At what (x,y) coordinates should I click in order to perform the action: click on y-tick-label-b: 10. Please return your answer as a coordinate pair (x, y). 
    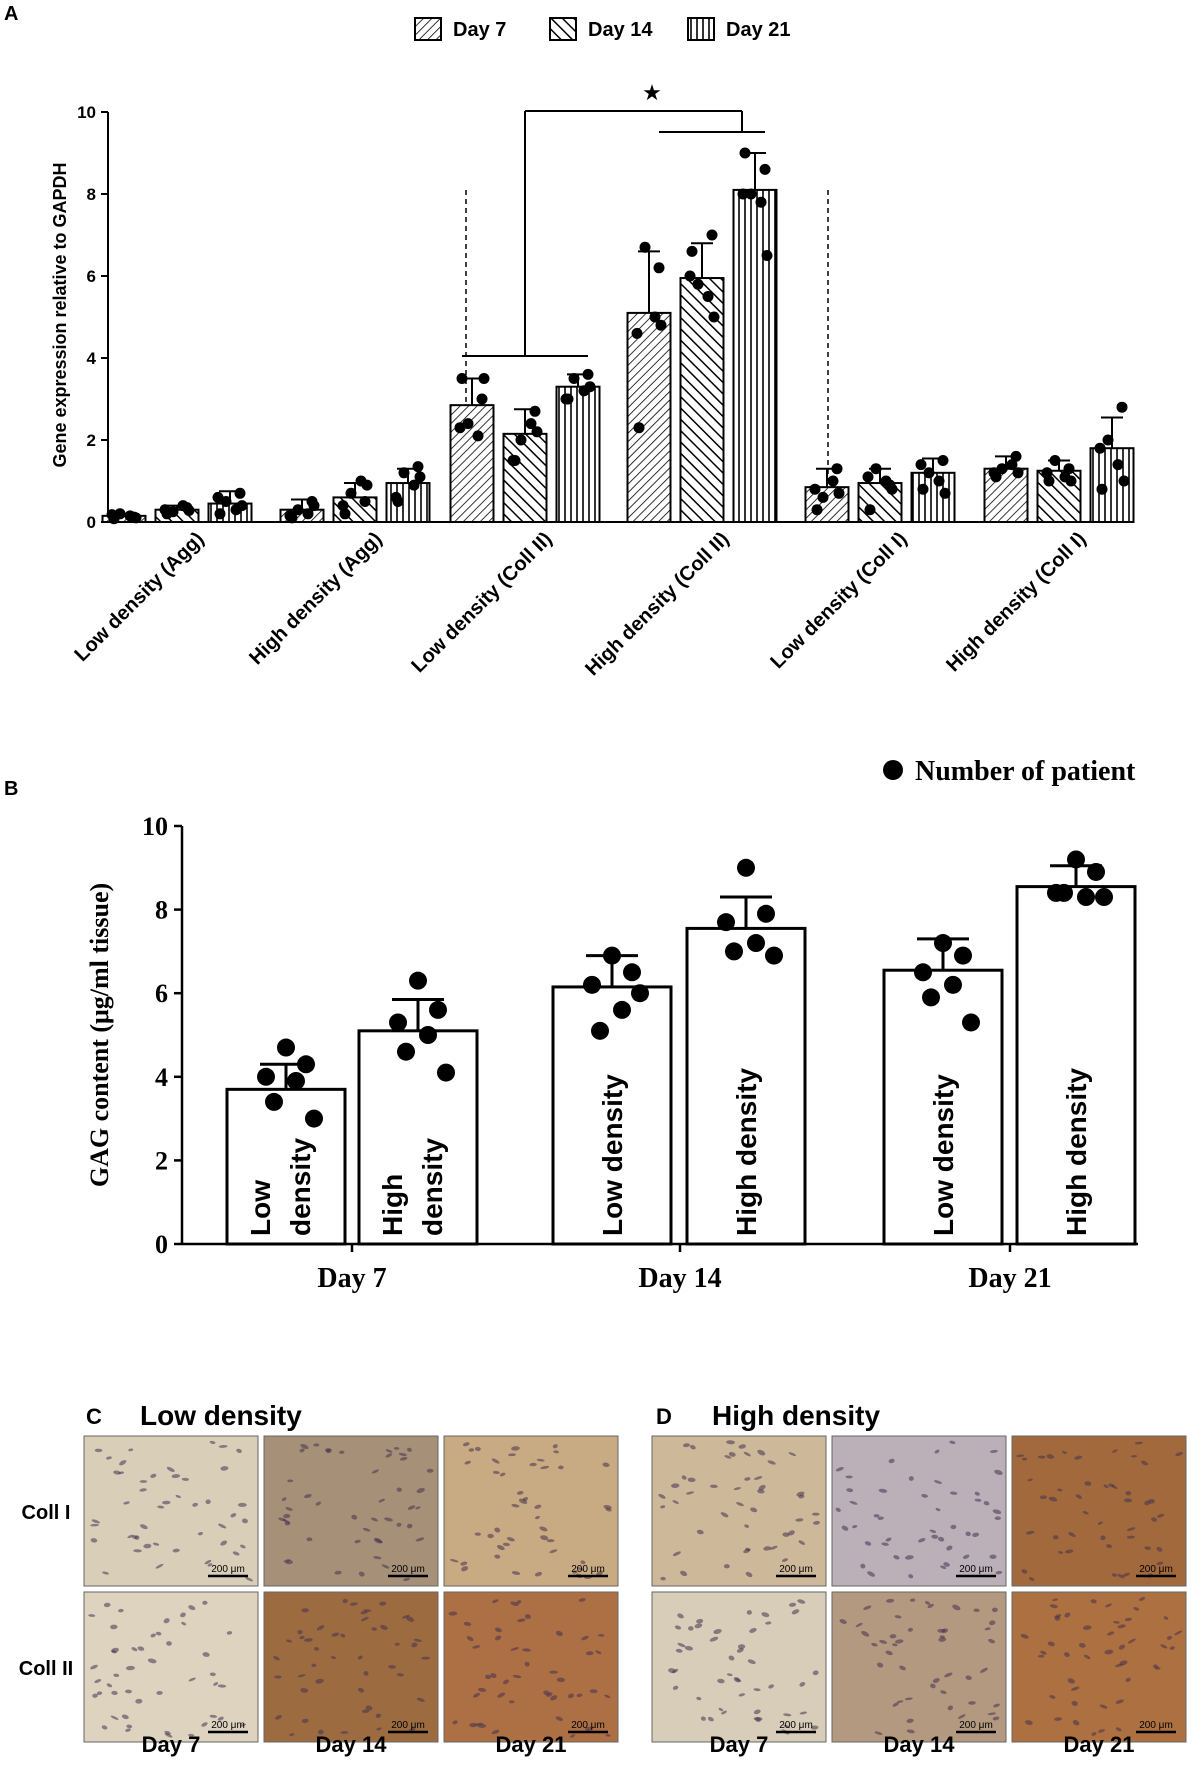
    Looking at the image, I should click on (155, 826).